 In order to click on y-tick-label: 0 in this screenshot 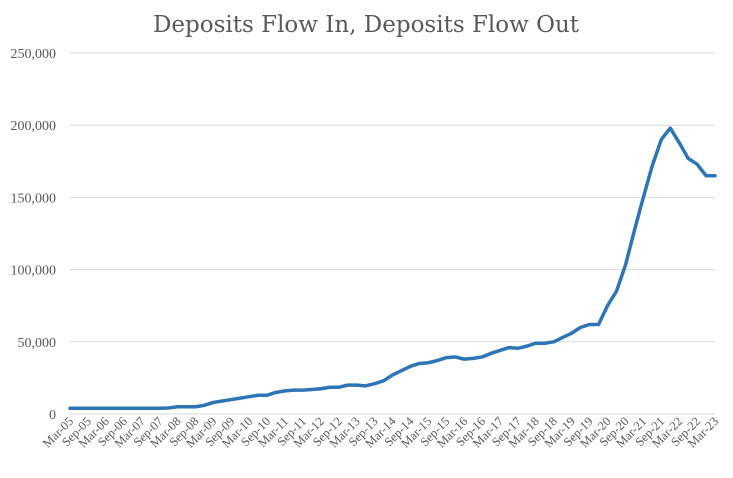, I will do `click(52, 415)`.